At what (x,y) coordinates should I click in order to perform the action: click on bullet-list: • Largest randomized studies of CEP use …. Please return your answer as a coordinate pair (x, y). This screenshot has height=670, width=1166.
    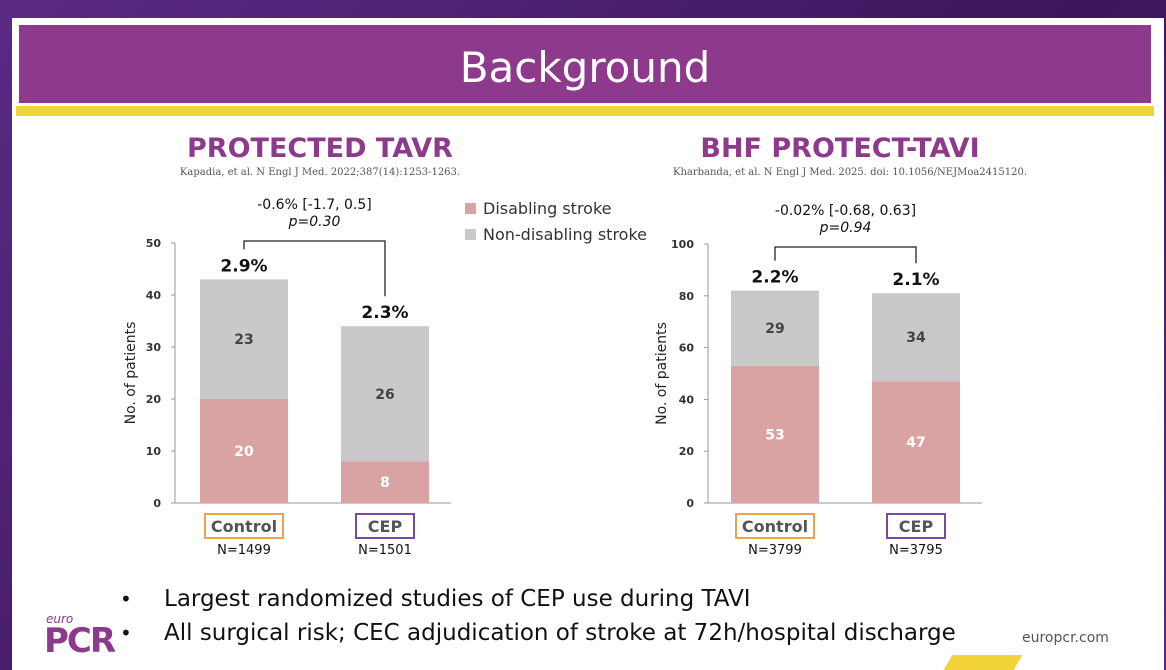
    Looking at the image, I should click on (538, 616).